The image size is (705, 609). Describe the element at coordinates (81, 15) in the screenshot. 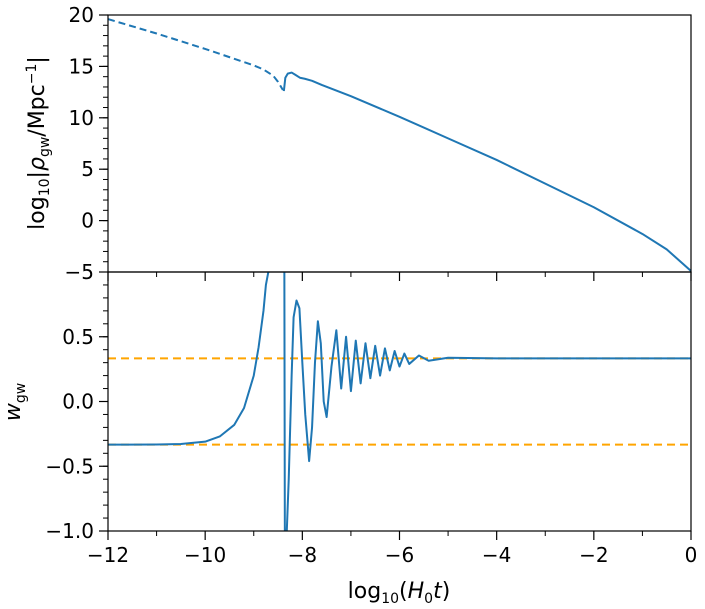

I see `top-y-tick-label: 20` at that location.